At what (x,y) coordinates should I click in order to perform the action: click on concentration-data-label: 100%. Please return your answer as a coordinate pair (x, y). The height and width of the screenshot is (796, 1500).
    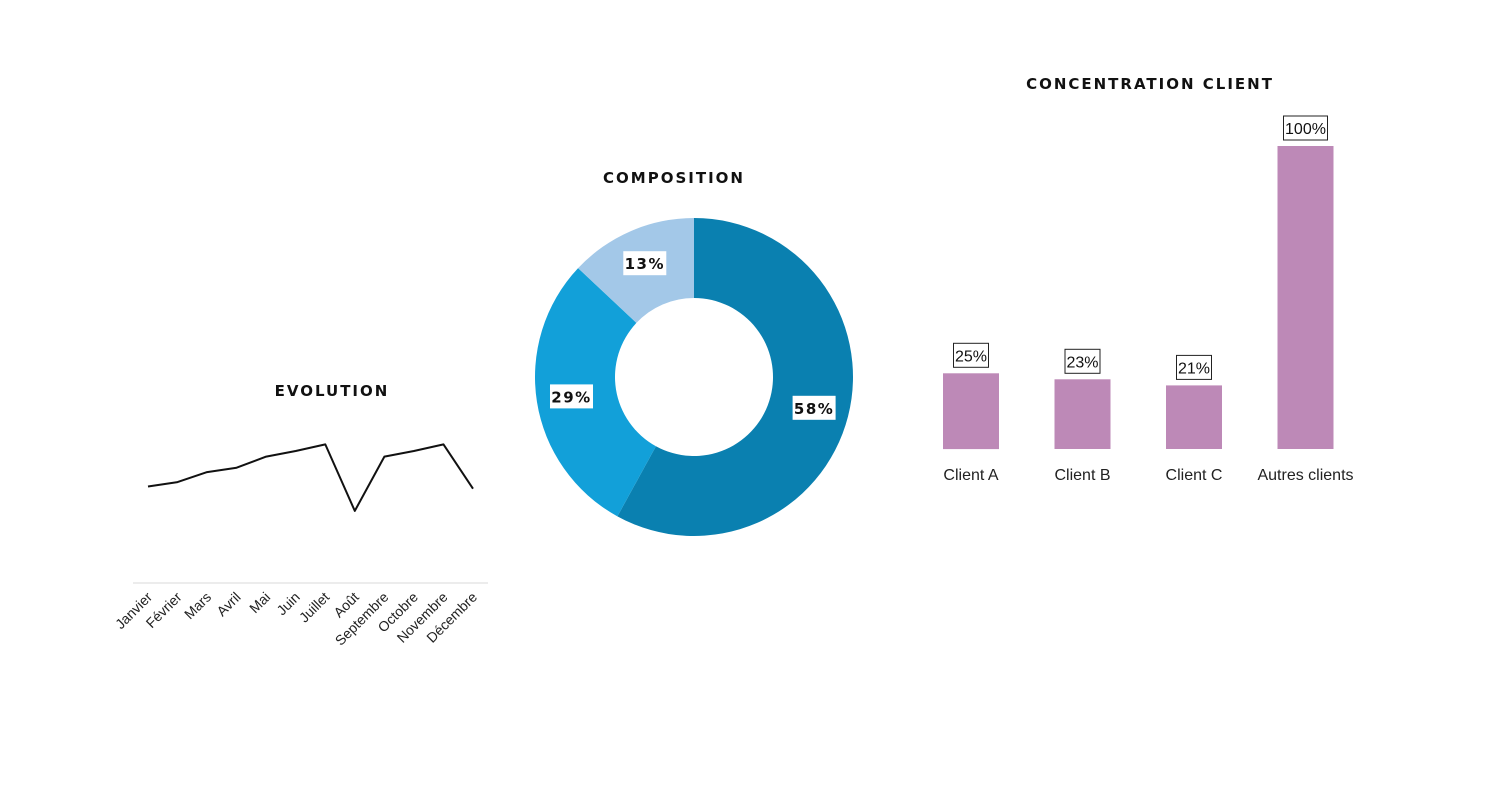
    Looking at the image, I should click on (1305, 129).